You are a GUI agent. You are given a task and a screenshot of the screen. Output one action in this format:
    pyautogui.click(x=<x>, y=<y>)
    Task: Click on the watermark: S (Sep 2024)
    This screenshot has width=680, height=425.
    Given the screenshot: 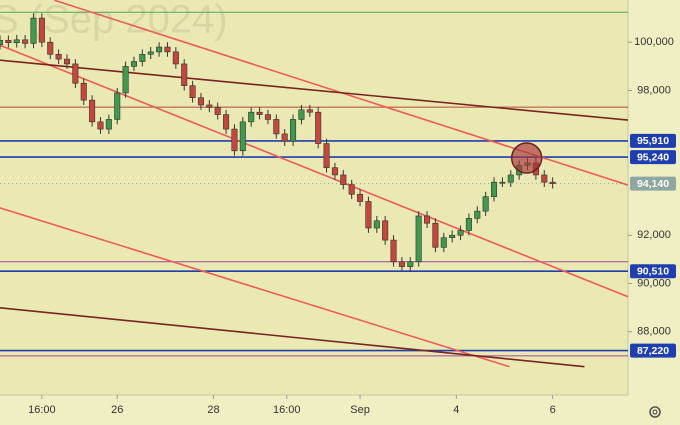 What is the action you would take?
    pyautogui.click(x=114, y=21)
    